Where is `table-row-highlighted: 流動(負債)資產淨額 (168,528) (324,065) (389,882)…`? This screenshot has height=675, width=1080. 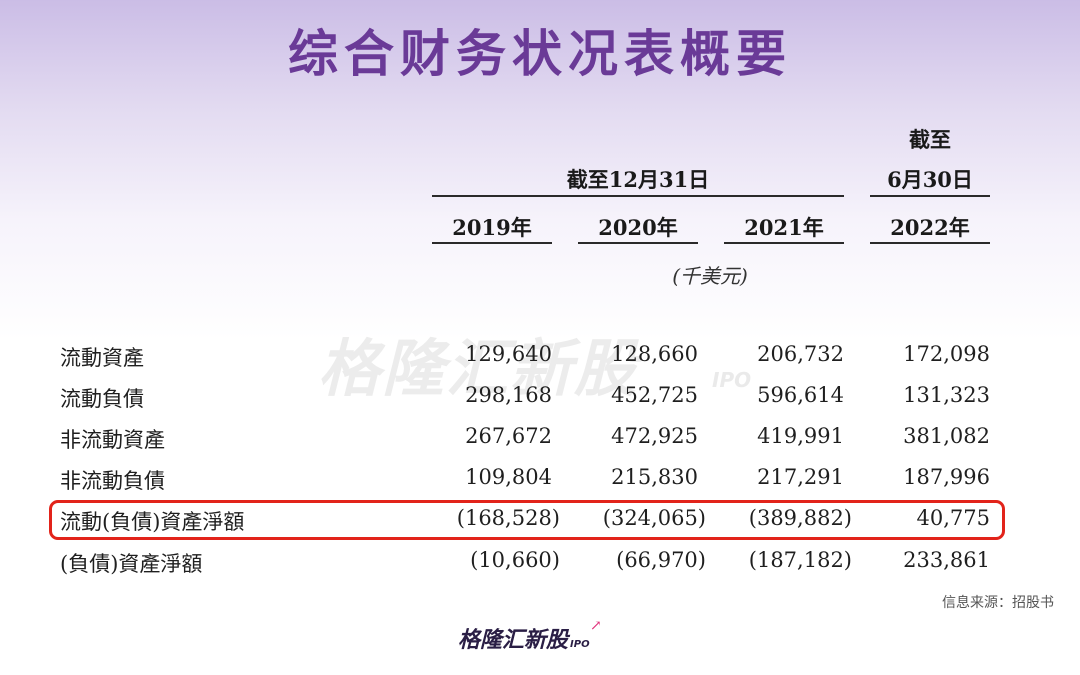
table-row-highlighted: 流動(負債)資產淨額 (168,528) (324,065) (389,882)… is located at coordinates (540, 520).